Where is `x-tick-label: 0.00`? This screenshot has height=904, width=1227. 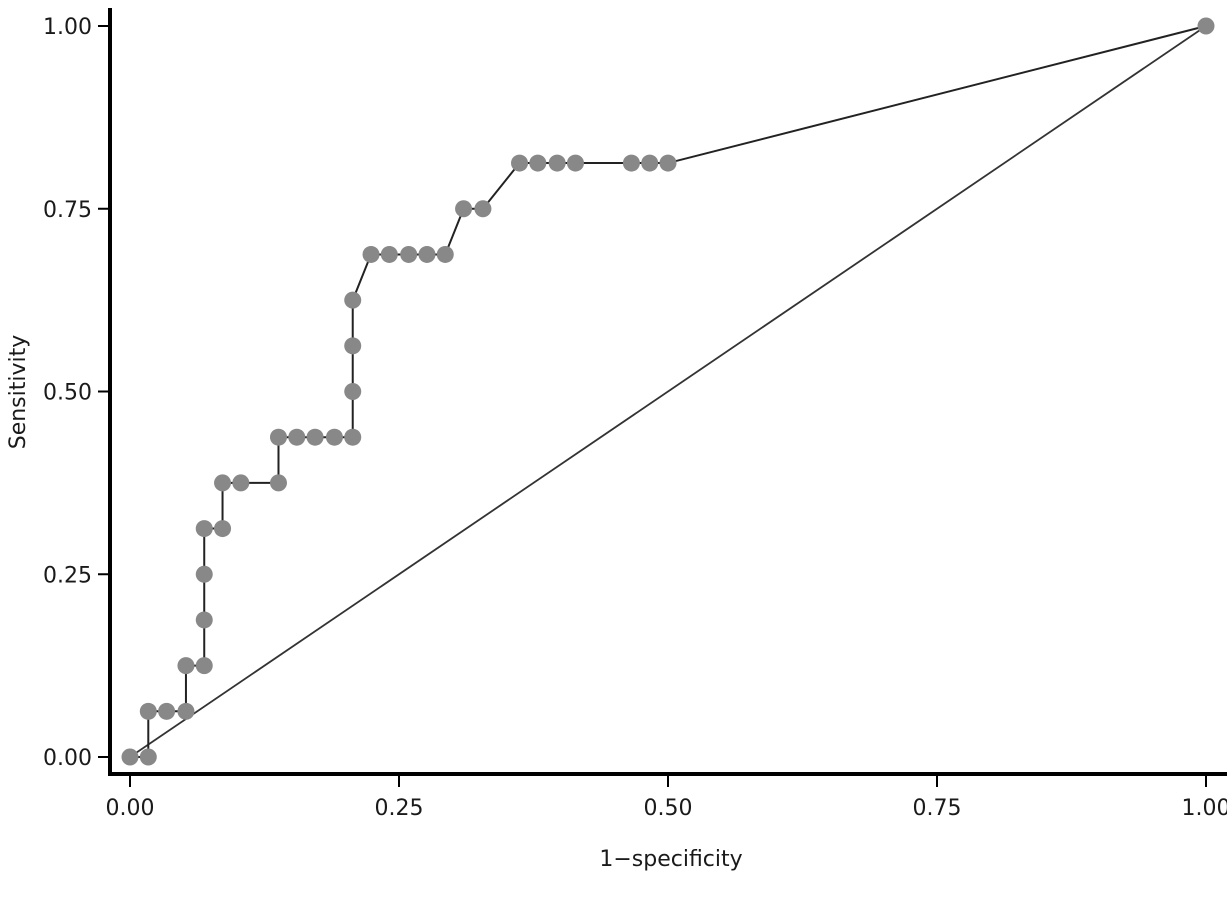
x-tick-label: 0.00 is located at coordinates (130, 808).